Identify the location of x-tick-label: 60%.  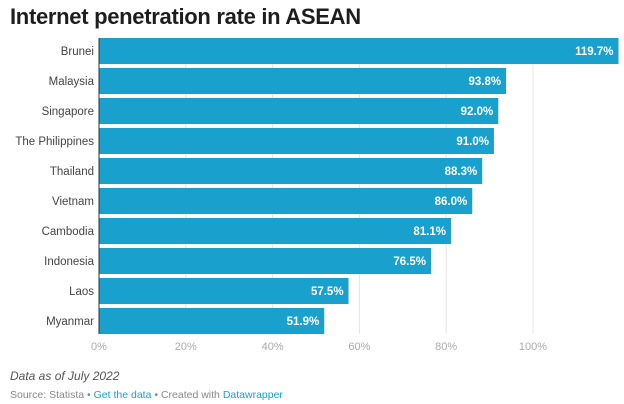
(359, 347).